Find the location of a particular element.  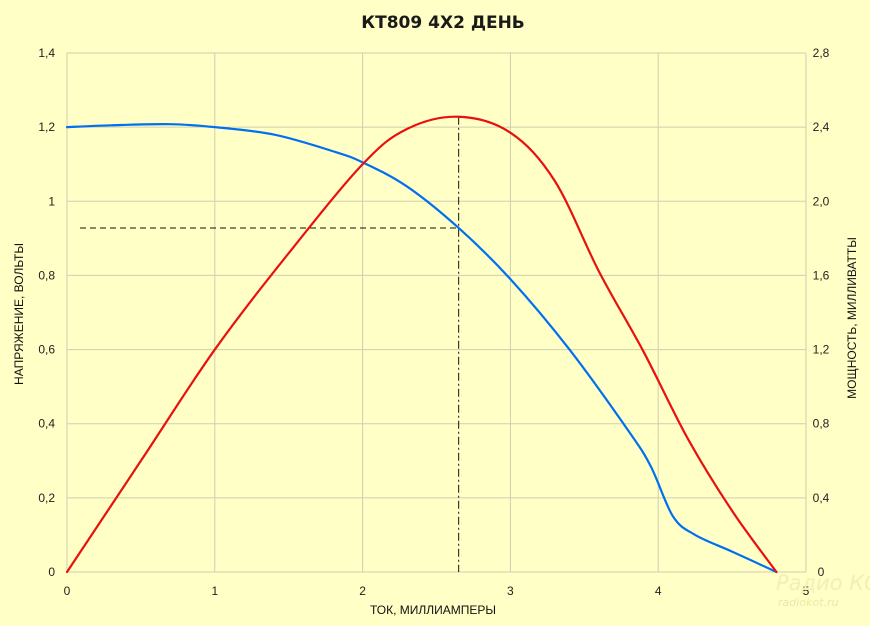

x-axis-label: ТОК, МИЛЛИАМПЕРЫ is located at coordinates (433, 610).